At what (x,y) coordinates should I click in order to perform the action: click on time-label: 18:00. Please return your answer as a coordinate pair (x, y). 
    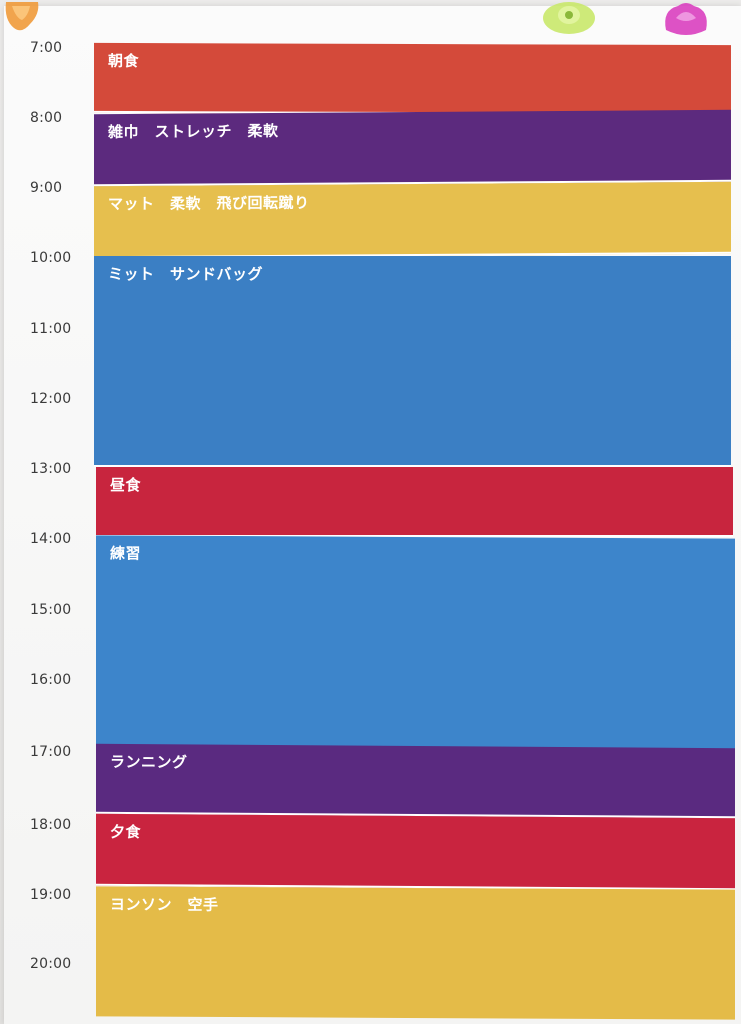
    Looking at the image, I should click on (51, 825).